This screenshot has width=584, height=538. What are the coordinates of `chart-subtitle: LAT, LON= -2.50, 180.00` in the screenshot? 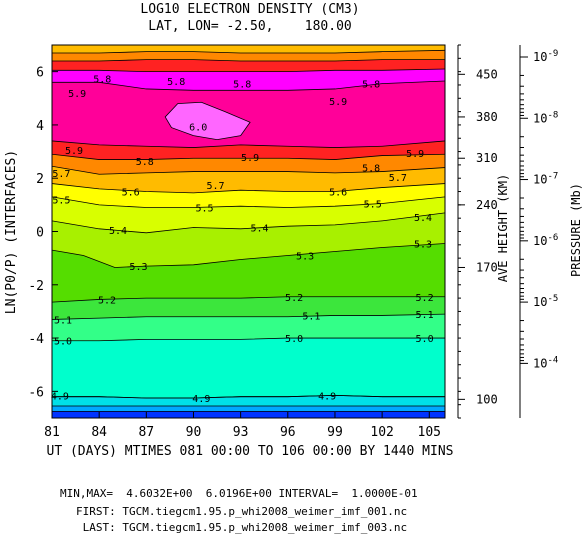 It's located at (250, 26).